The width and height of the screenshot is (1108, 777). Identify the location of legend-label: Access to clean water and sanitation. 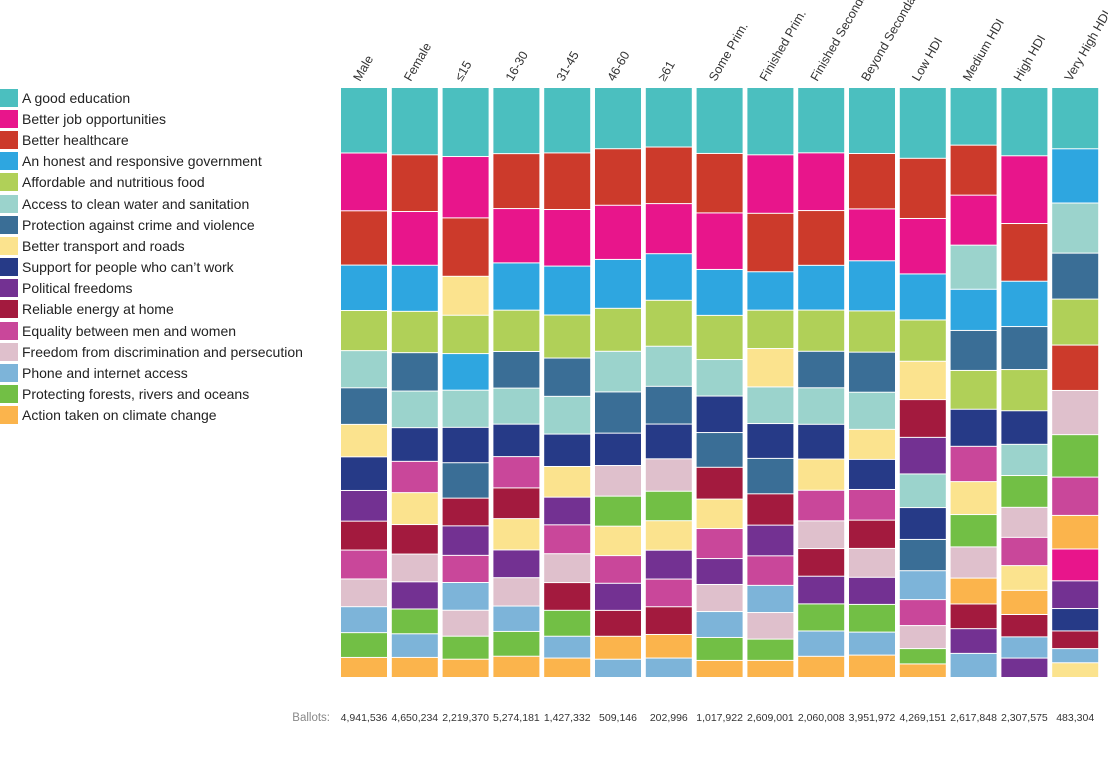
(136, 203).